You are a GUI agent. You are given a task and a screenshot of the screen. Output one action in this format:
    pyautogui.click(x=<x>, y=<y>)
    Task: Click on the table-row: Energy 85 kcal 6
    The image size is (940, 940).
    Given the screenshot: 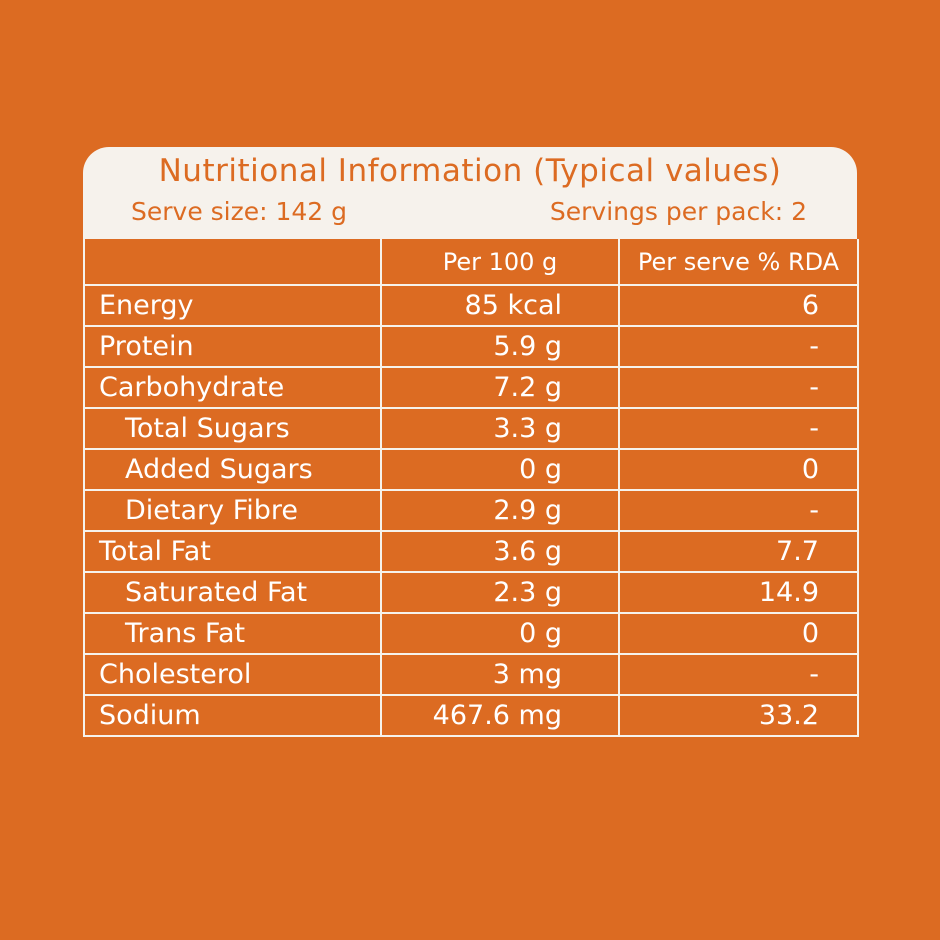 What is the action you would take?
    pyautogui.click(x=471, y=305)
    